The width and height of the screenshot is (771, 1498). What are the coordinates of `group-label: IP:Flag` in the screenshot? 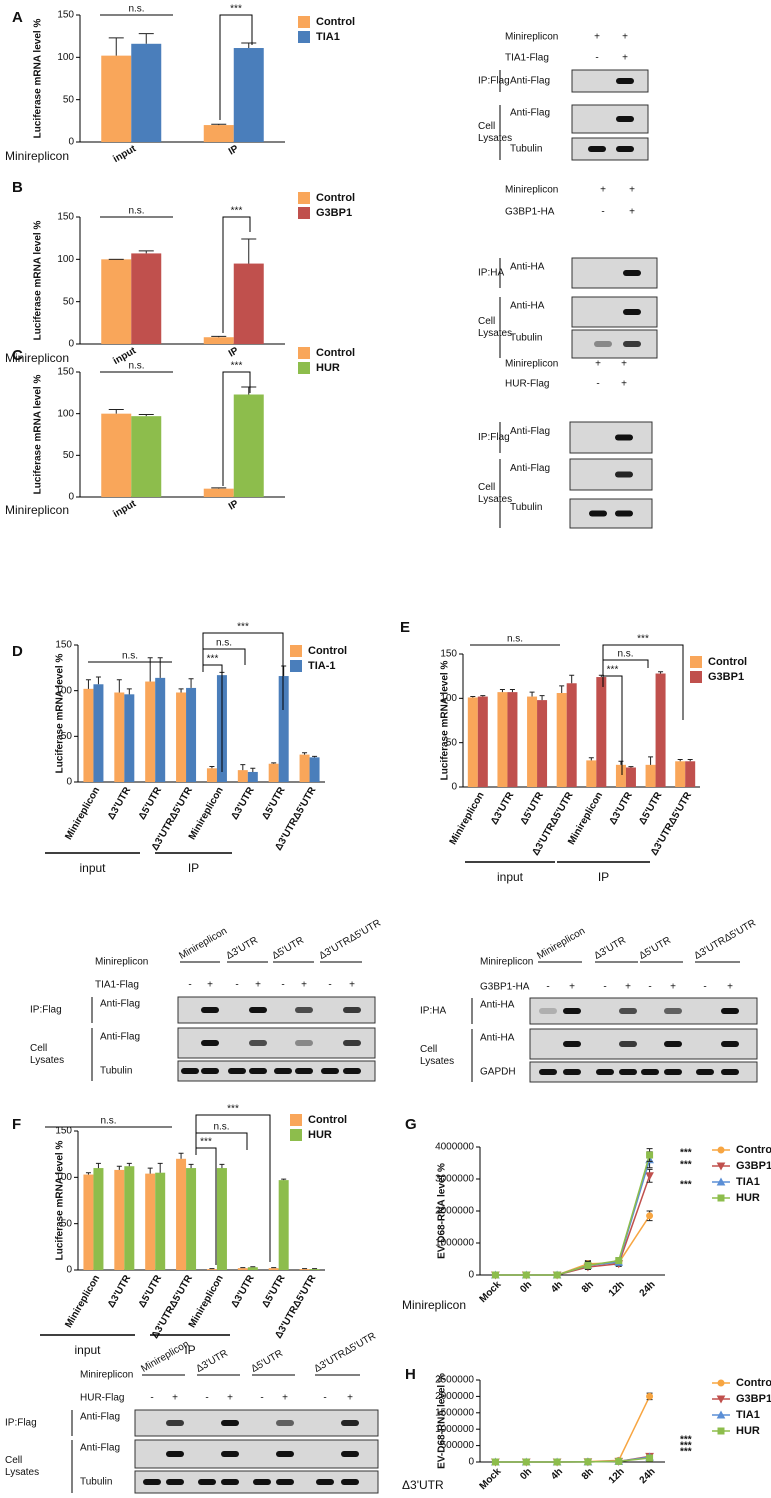 It's located at (21, 1423).